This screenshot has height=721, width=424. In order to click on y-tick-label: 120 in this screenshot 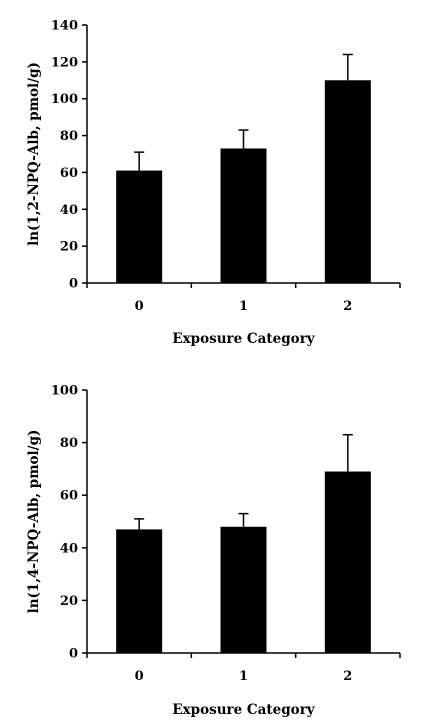, I will do `click(64, 62)`.